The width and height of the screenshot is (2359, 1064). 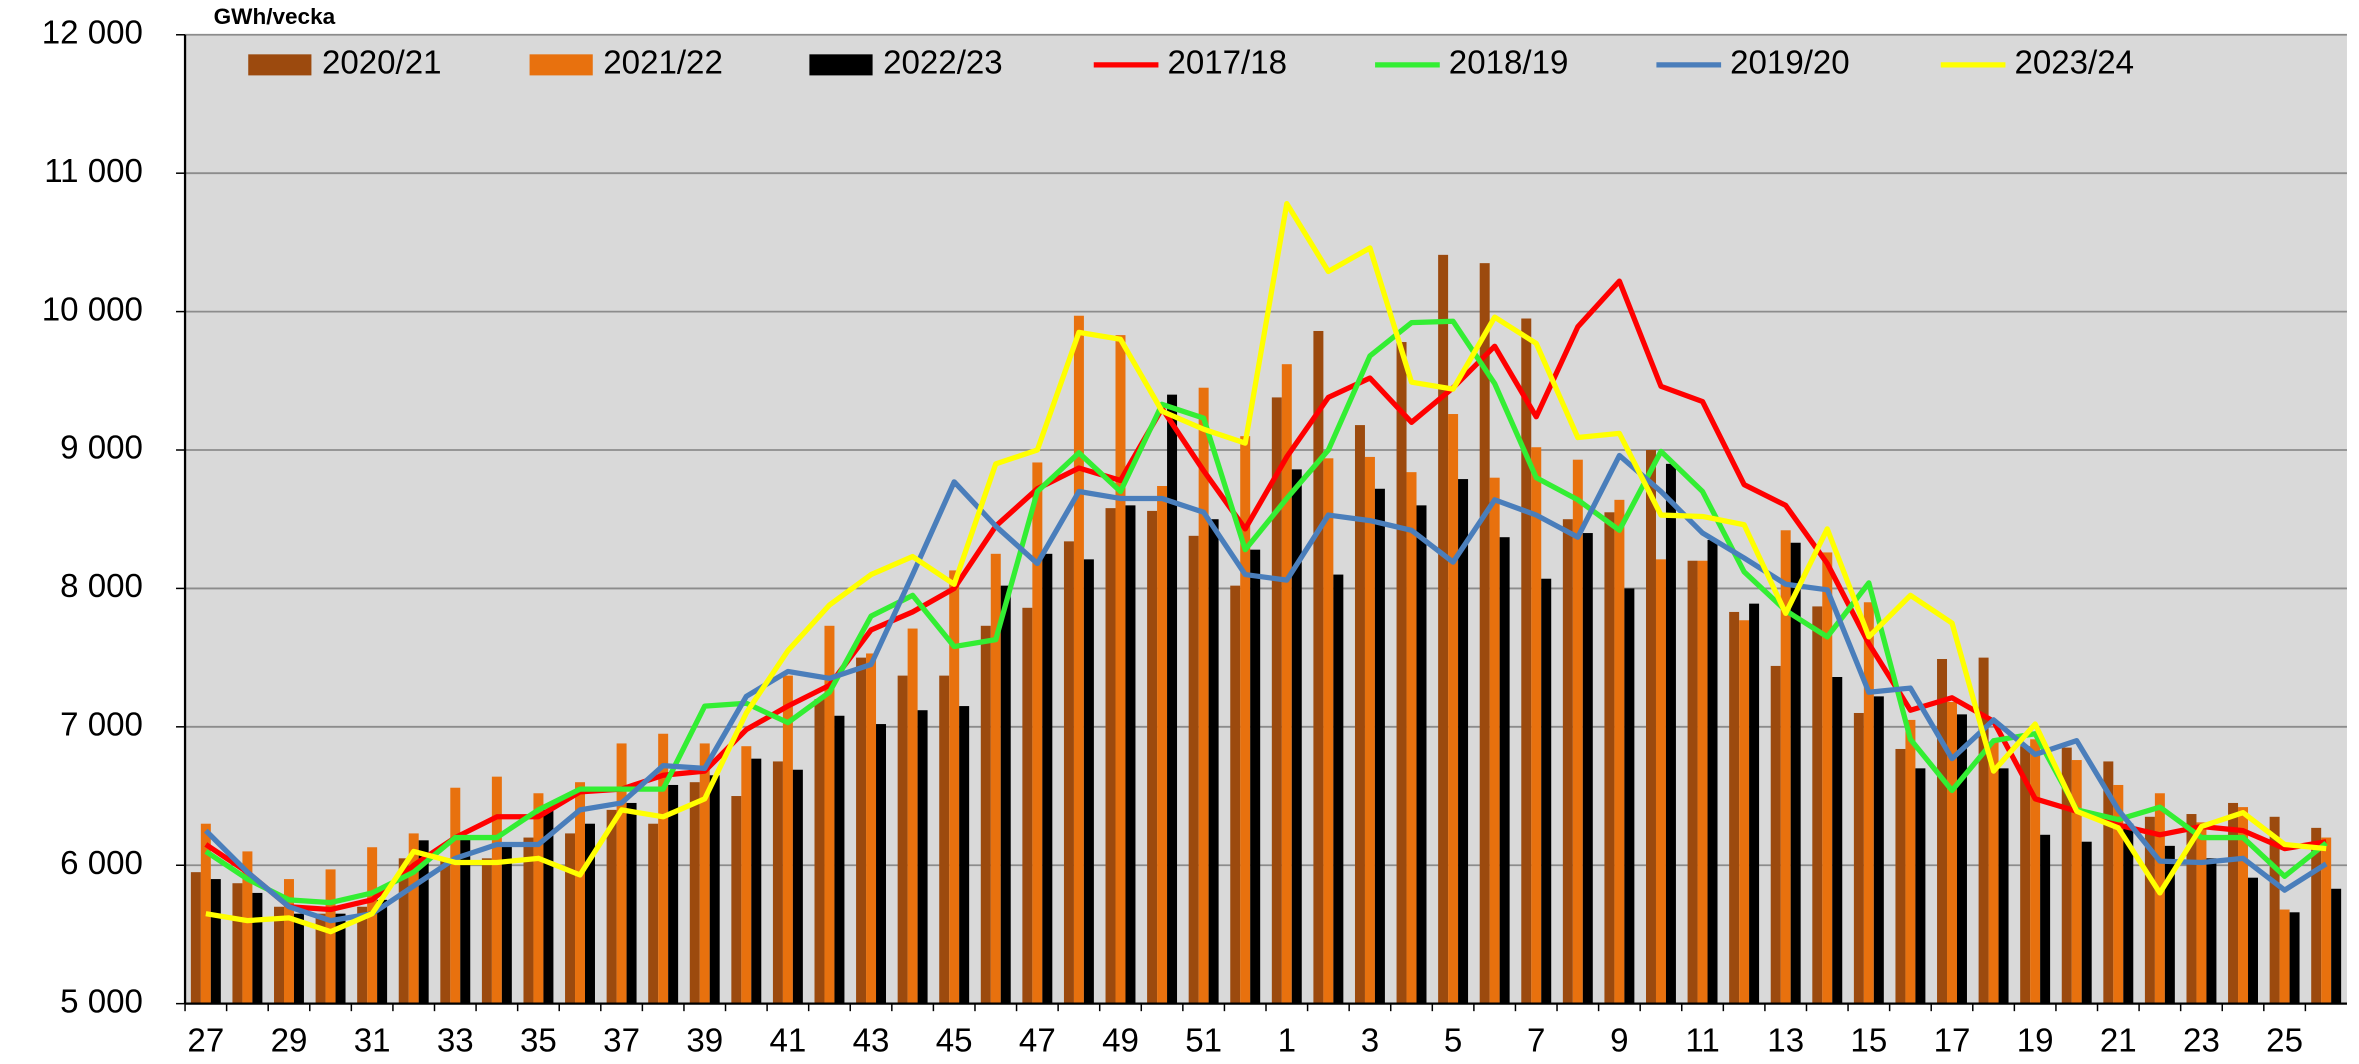 What do you see at coordinates (1868, 1041) in the screenshot?
I see `x-tick-label: 15` at bounding box center [1868, 1041].